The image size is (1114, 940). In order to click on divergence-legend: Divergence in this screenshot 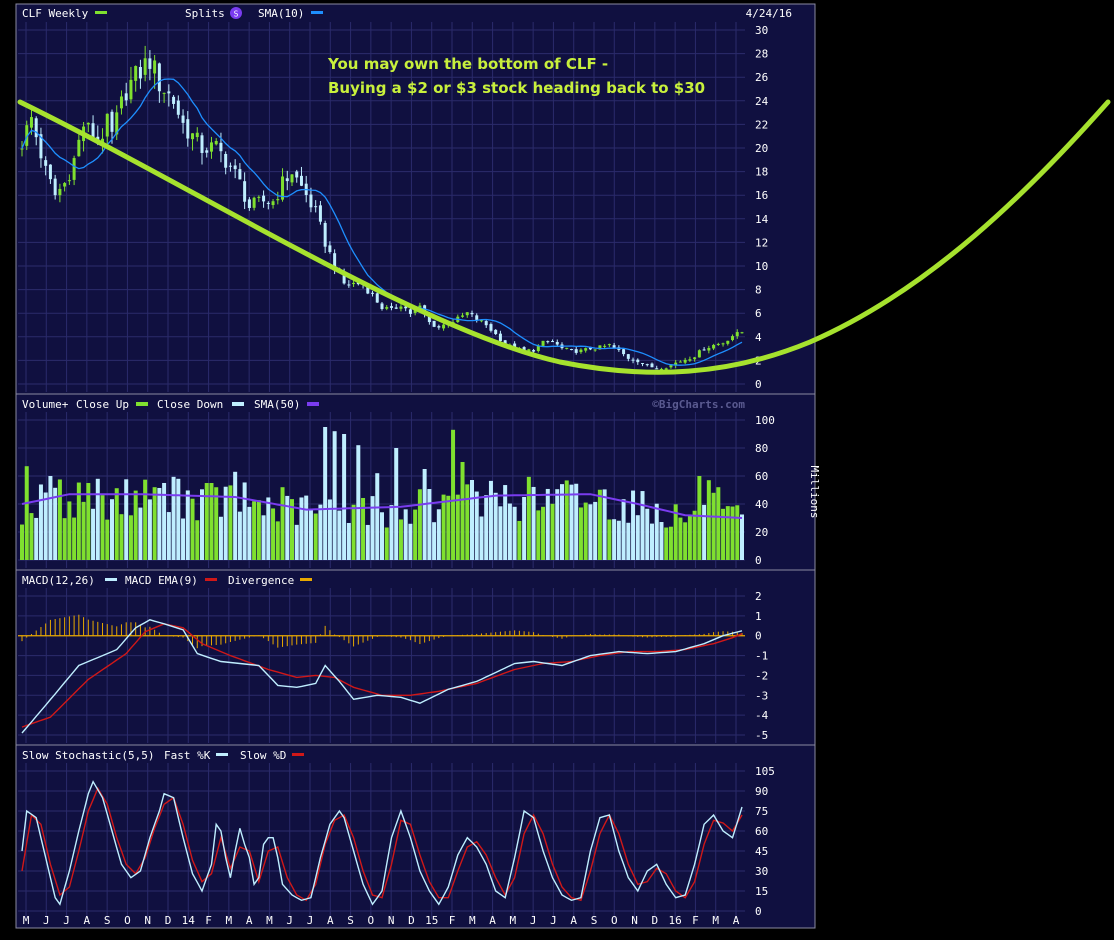, I will do `click(261, 580)`.